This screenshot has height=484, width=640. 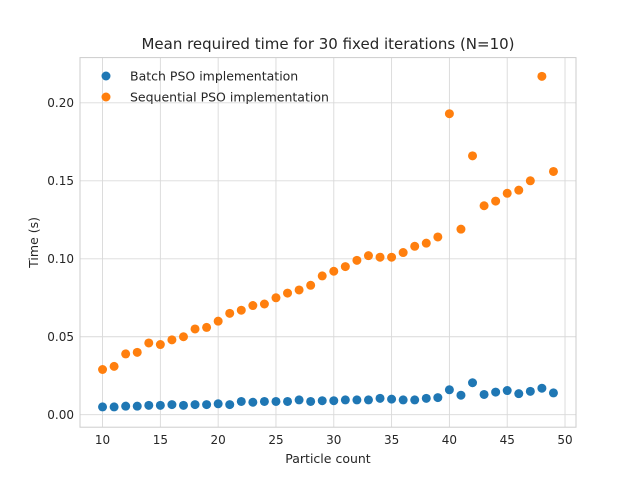 I want to click on y-tick-label: 0.05, so click(x=60, y=337).